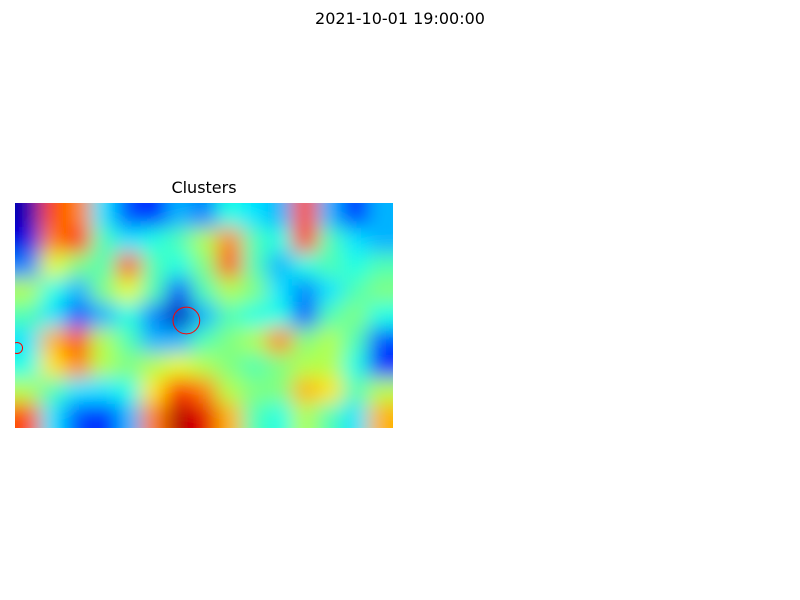  I want to click on cluster-circles, so click(108, 330).